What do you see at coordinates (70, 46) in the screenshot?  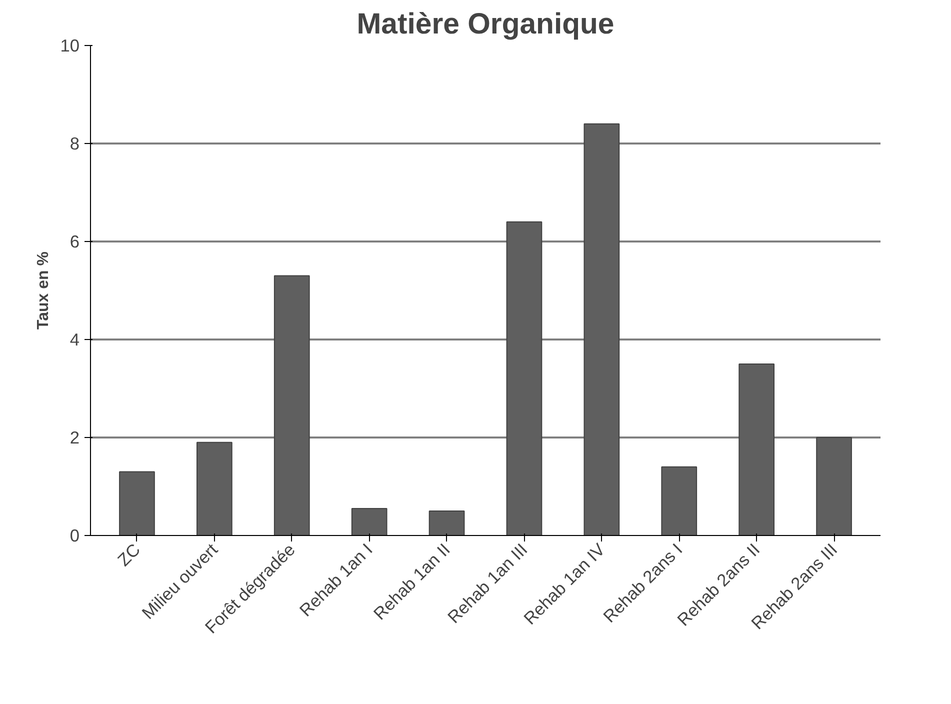 I see `y-tick-label: 10` at bounding box center [70, 46].